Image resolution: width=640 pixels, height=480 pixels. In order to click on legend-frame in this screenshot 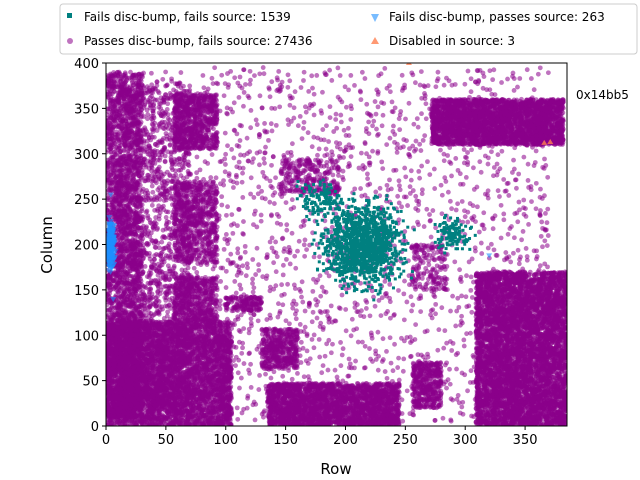, I will do `click(348, 29)`.